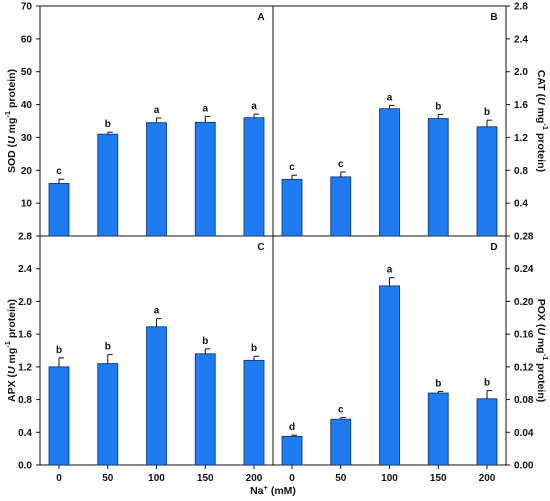 This screenshot has width=550, height=501. Describe the element at coordinates (27, 39) in the screenshot. I see `y-tick-label: 60` at that location.